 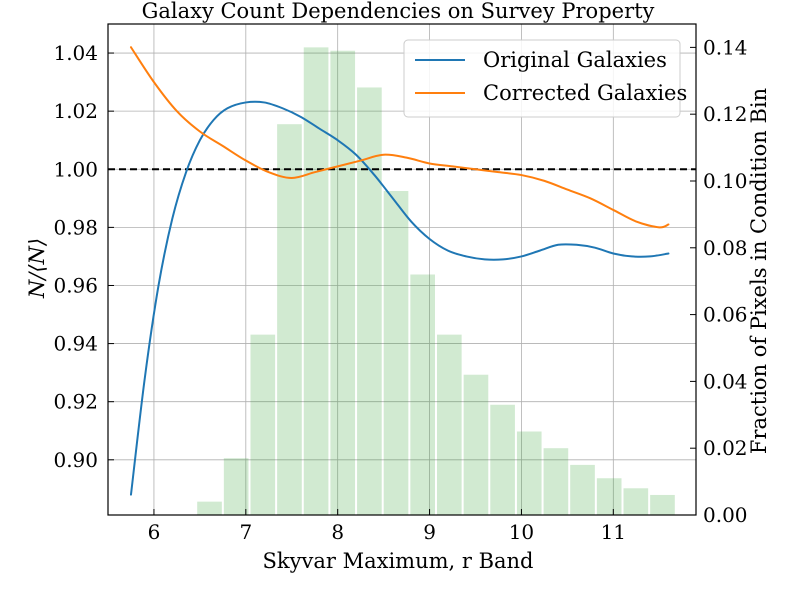 What do you see at coordinates (75, 169) in the screenshot?
I see `y-tick-label: 1.00` at bounding box center [75, 169].